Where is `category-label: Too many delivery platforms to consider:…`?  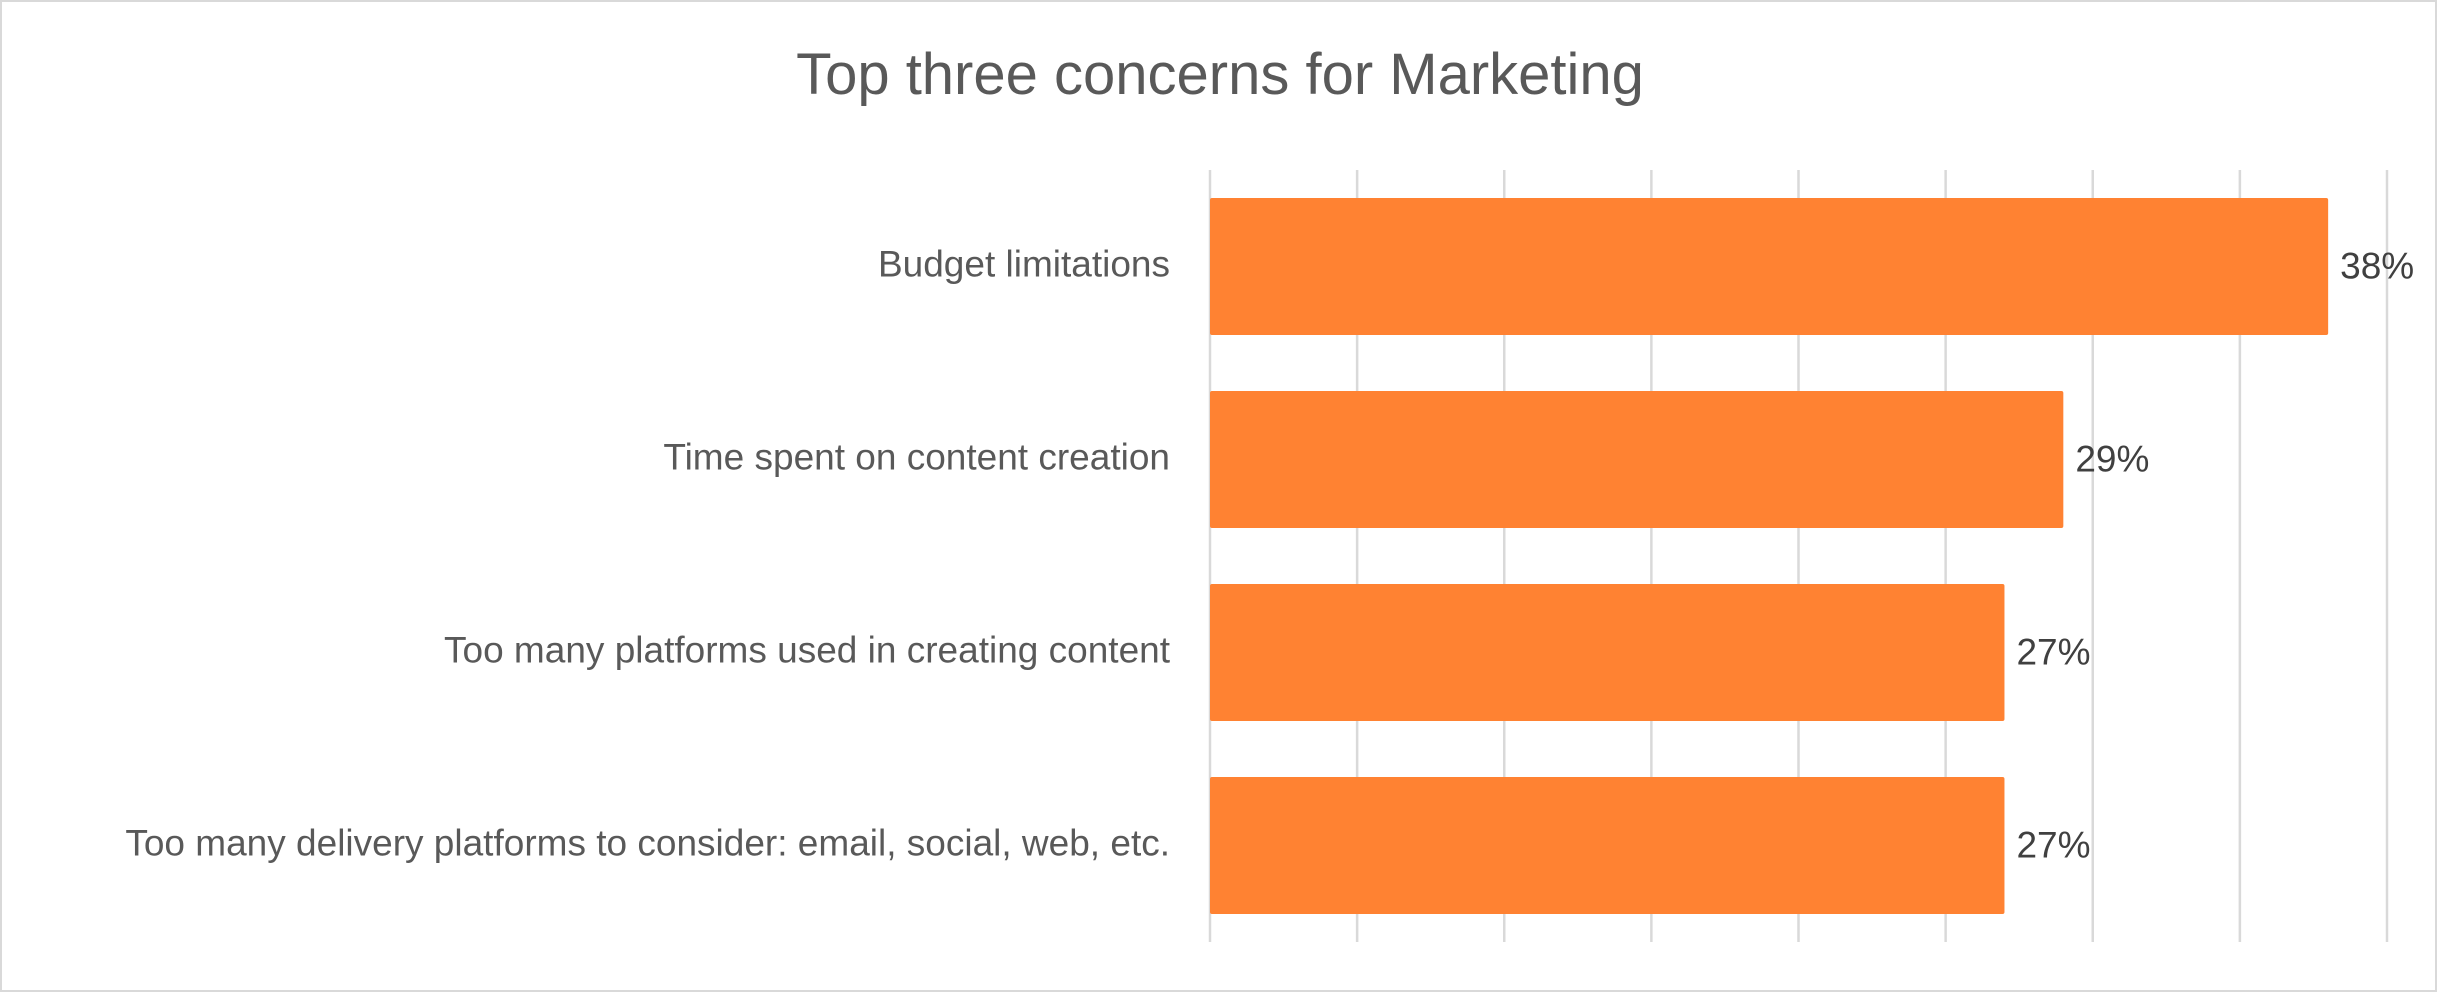 category-label: Too many delivery platforms to consider:… is located at coordinates (647, 842).